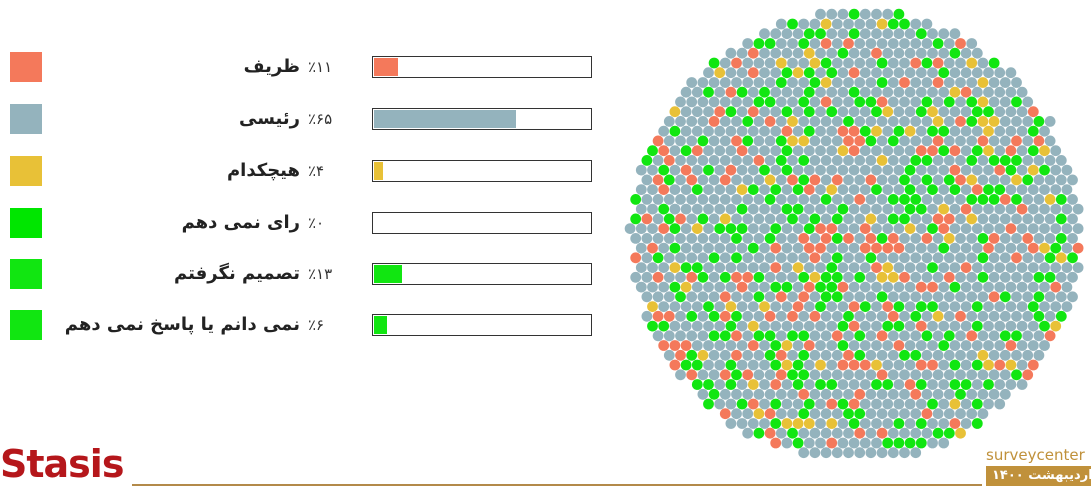 This screenshot has width=1091, height=490. What do you see at coordinates (26, 67) in the screenshot?
I see `legend-swatch` at bounding box center [26, 67].